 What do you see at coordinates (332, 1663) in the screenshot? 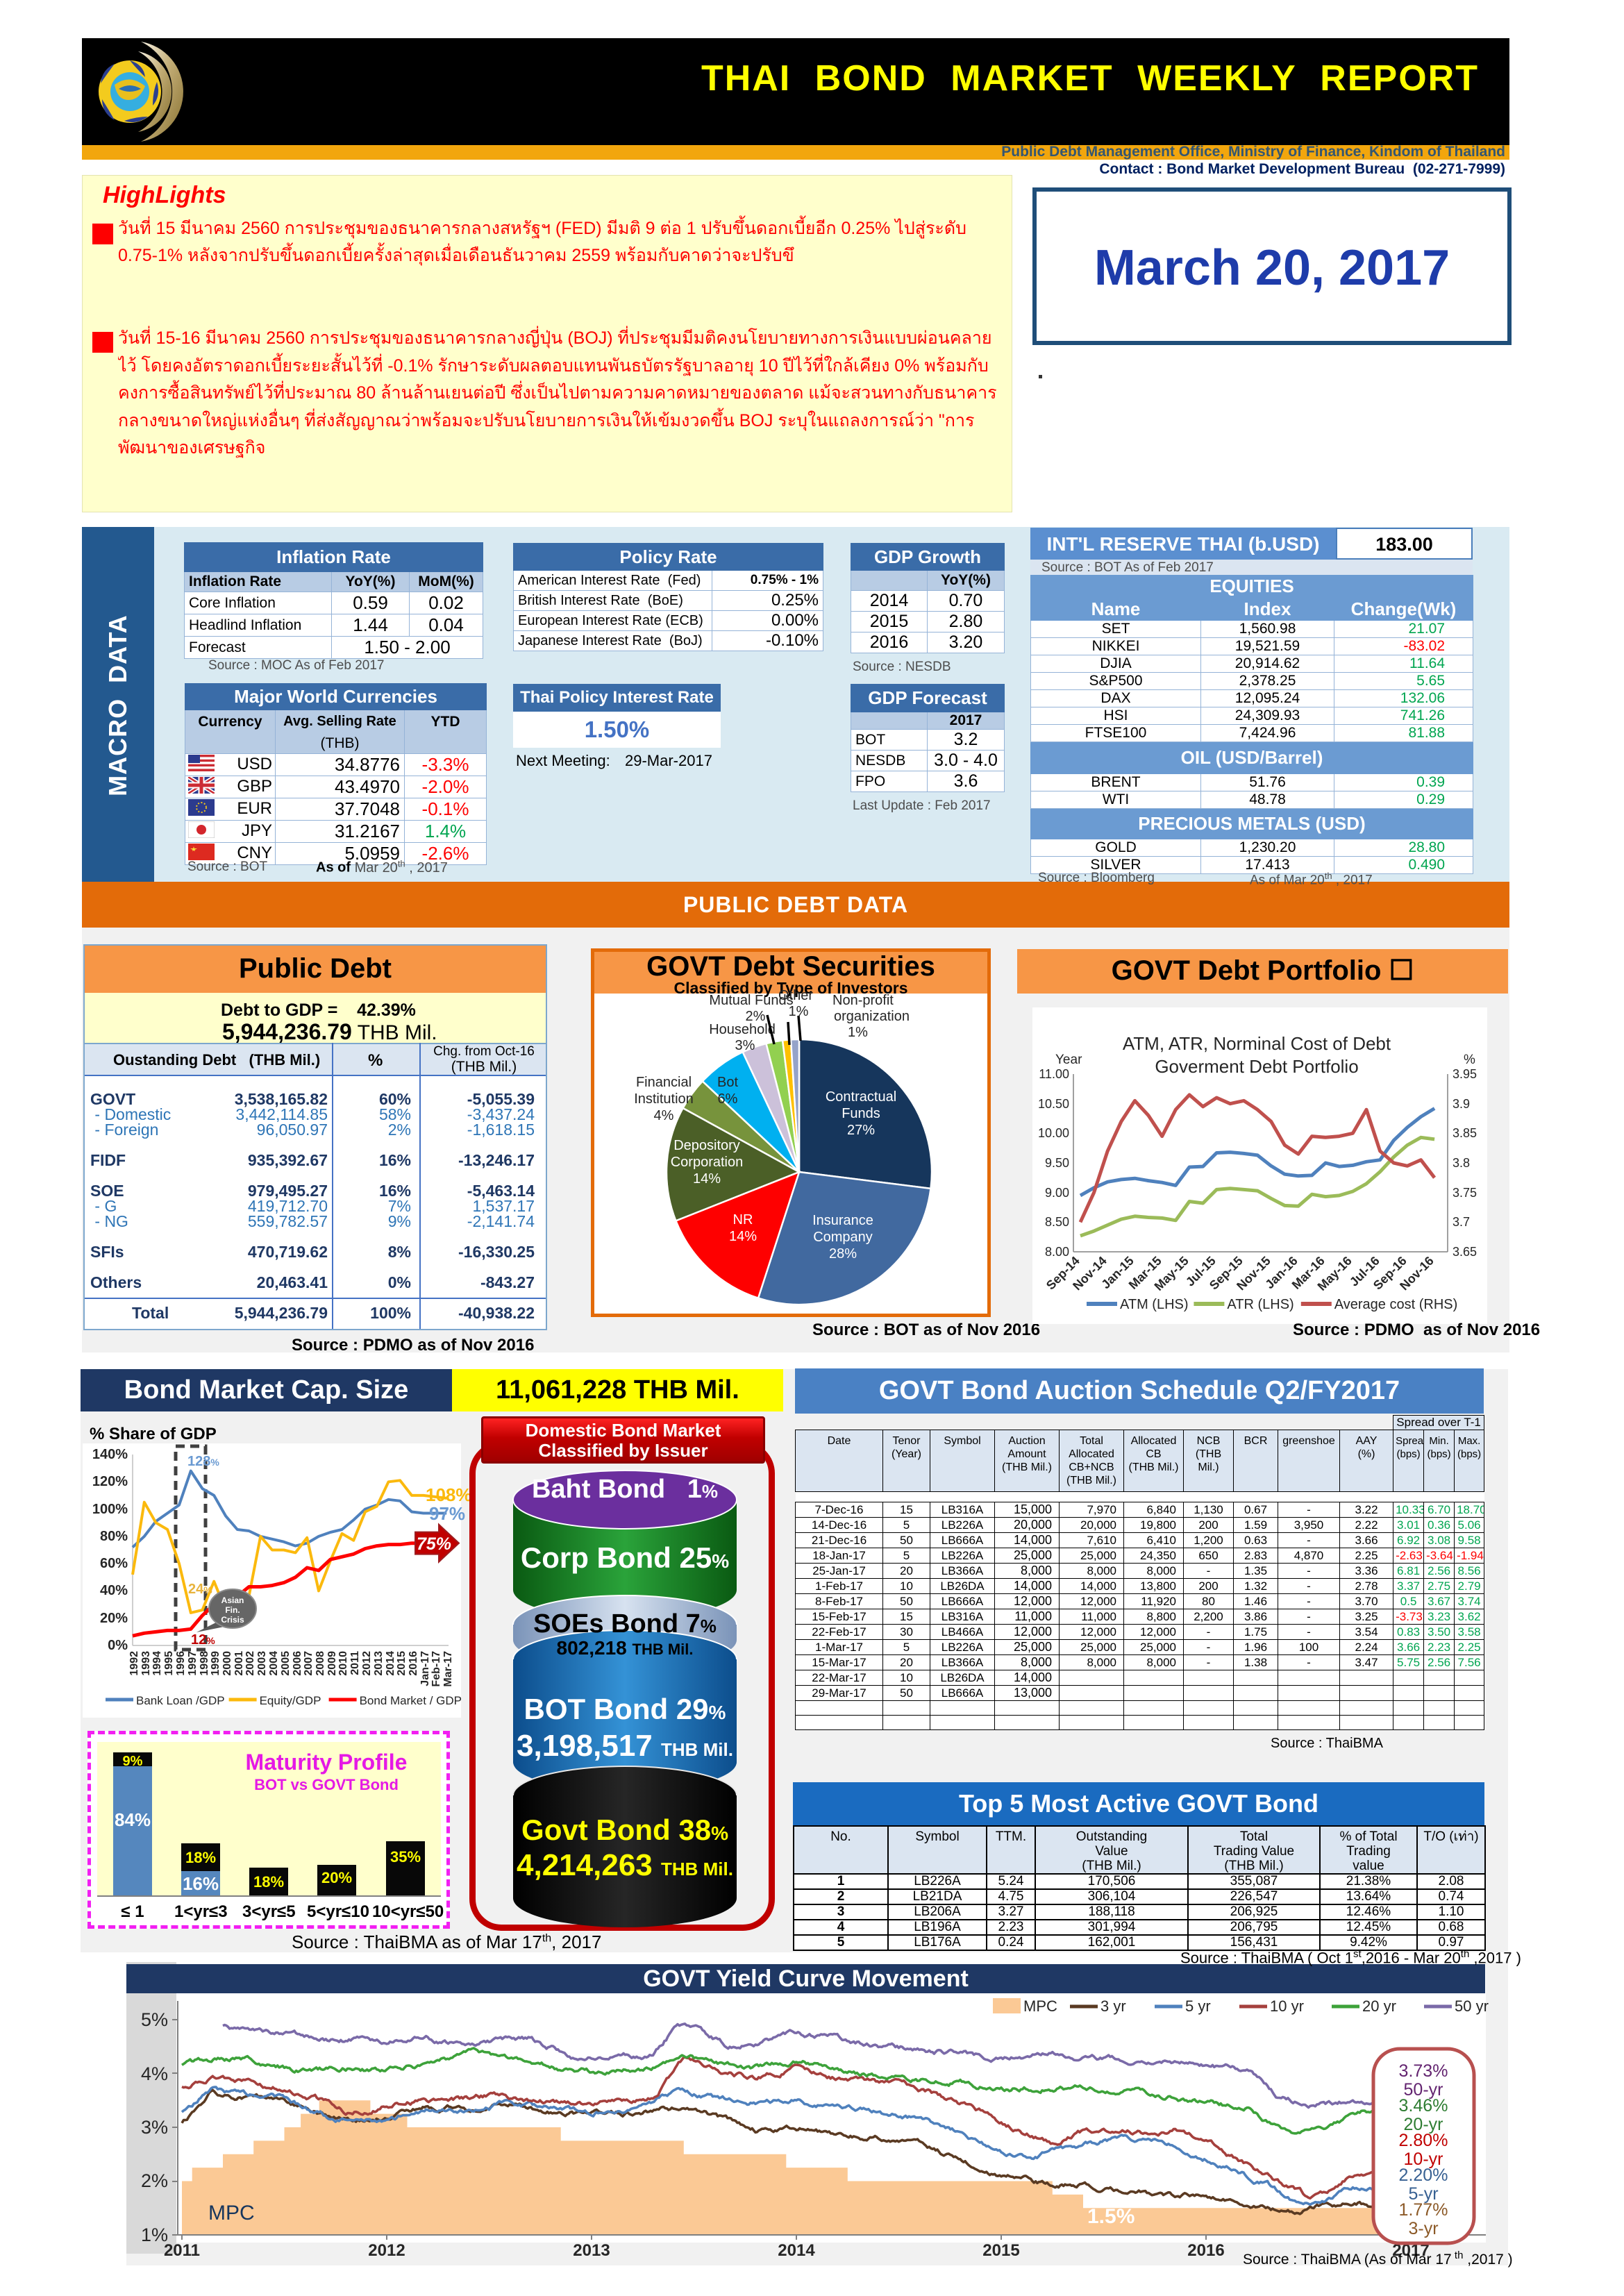
I see `svg-text: 2009` at bounding box center [332, 1663].